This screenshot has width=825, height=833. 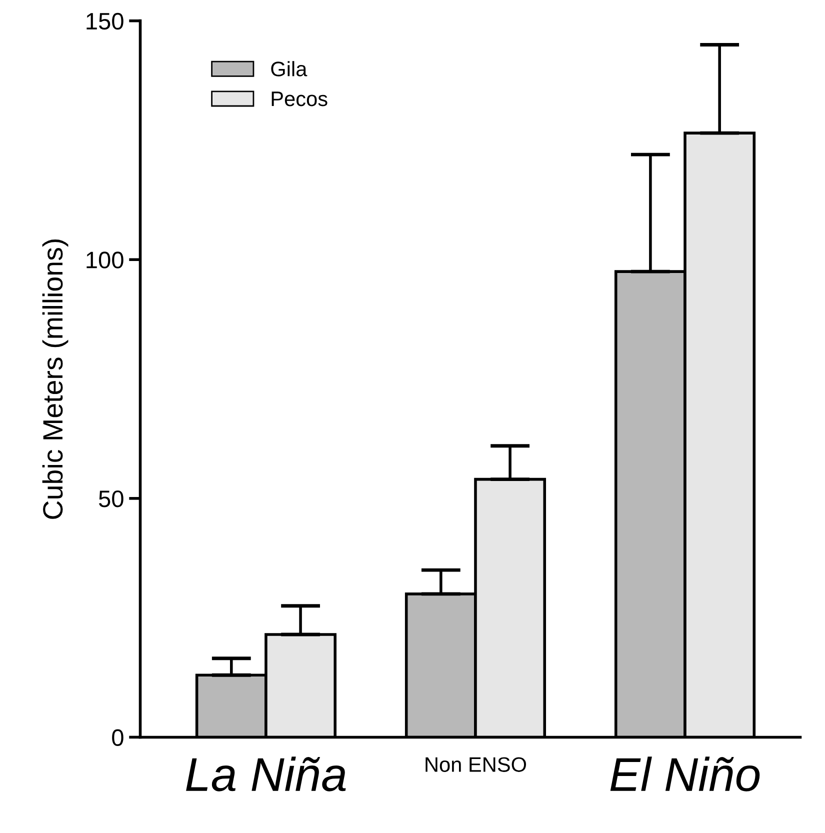 What do you see at coordinates (118, 737) in the screenshot?
I see `y-tick-label: 0` at bounding box center [118, 737].